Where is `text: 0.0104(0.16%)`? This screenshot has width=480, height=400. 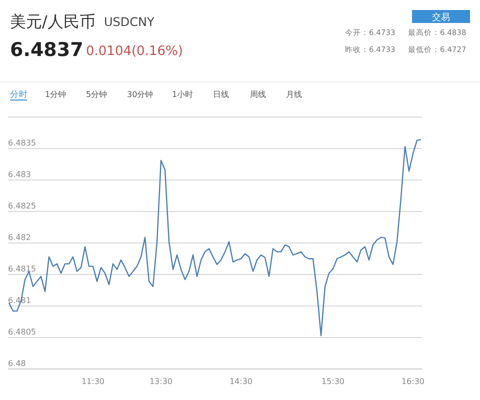 text: 0.0104(0.16%) is located at coordinates (134, 51).